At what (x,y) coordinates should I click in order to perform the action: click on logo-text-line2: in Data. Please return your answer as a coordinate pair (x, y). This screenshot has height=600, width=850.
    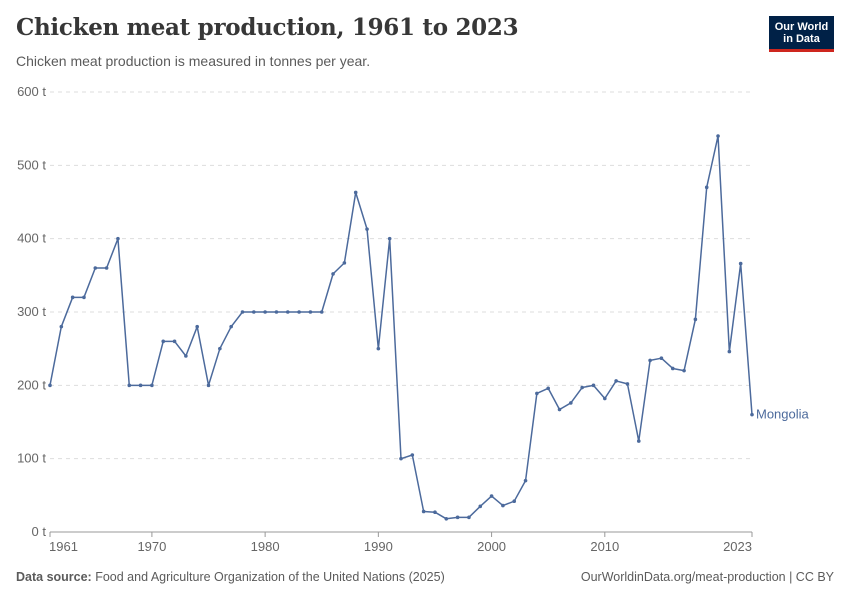
    Looking at the image, I should click on (801, 39).